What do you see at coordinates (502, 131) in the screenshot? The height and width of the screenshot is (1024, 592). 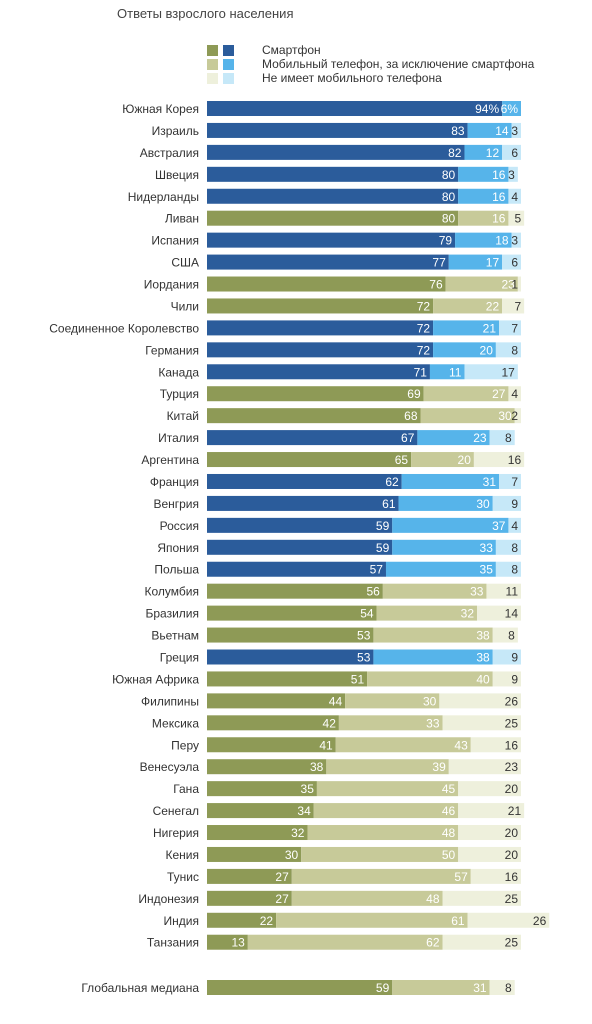 I see `data-label: 14` at bounding box center [502, 131].